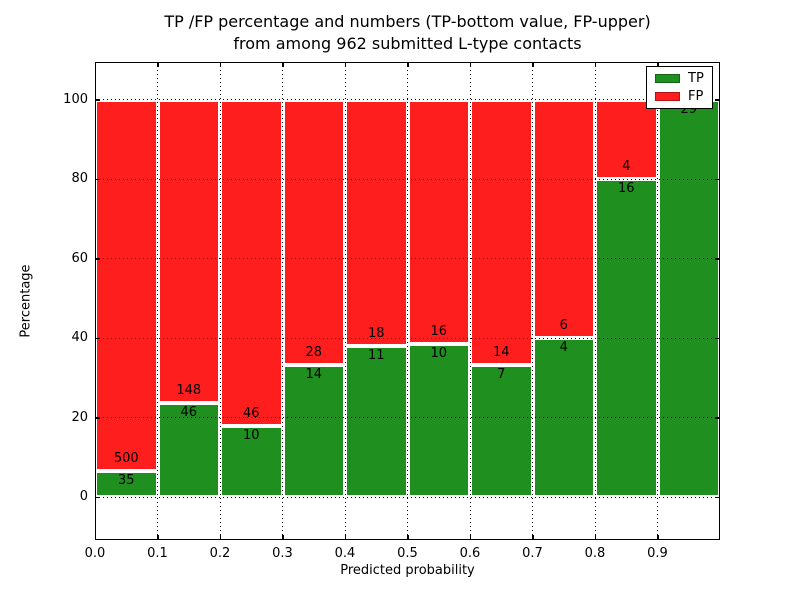  Describe the element at coordinates (501, 374) in the screenshot. I see `tp-count-label: 7` at that location.